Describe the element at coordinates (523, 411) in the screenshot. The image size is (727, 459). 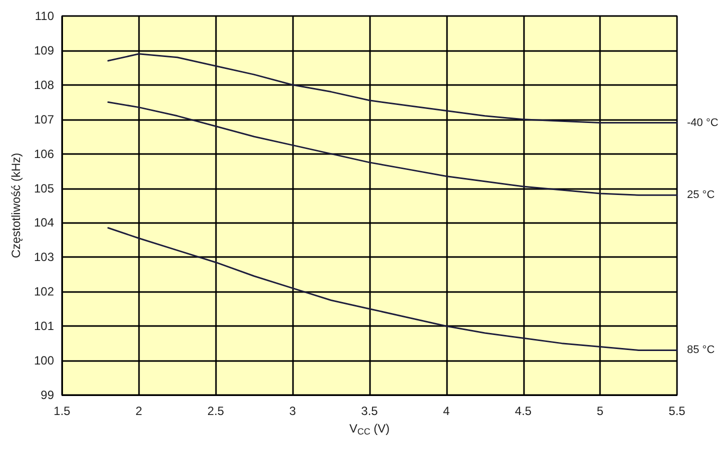
I see `x-tick-label: 4.5` at that location.